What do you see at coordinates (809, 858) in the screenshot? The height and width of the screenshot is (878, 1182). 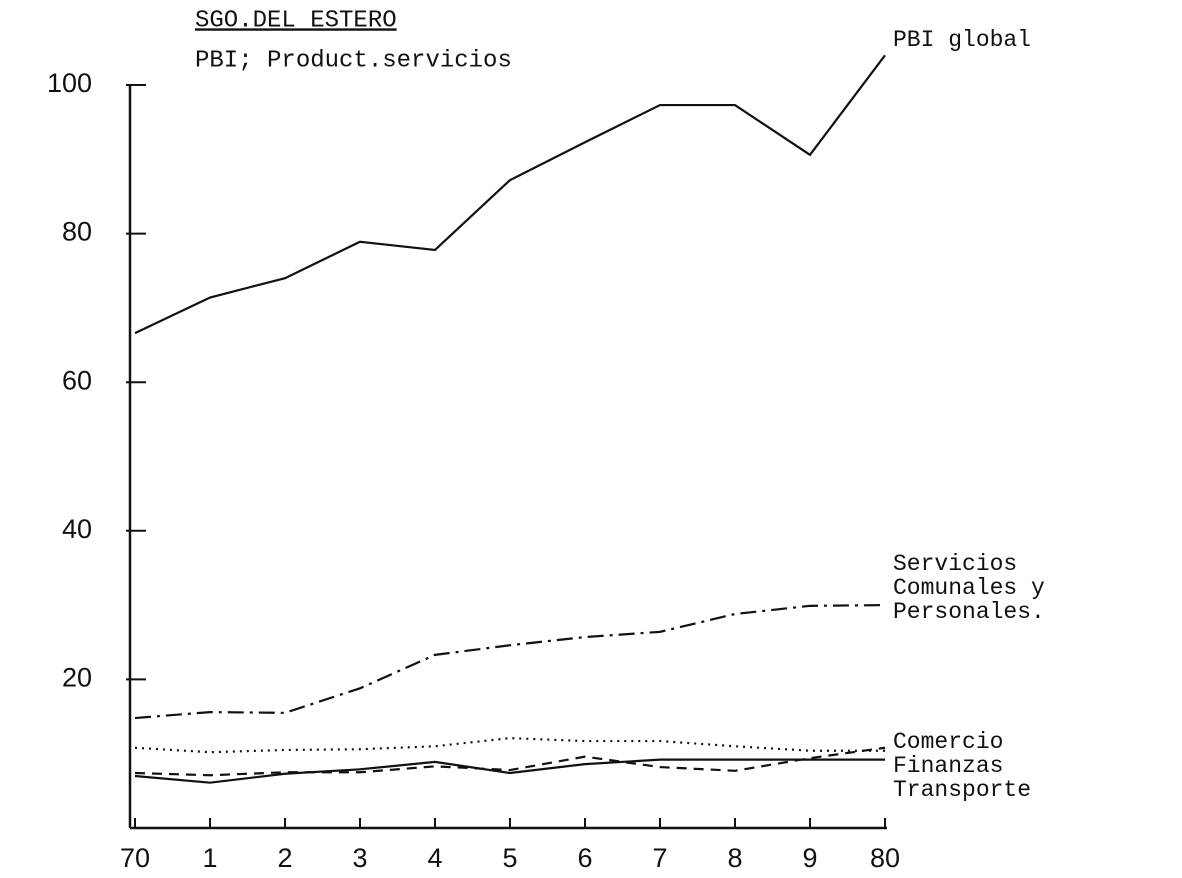 I see `x-tick-label: 9` at bounding box center [809, 858].